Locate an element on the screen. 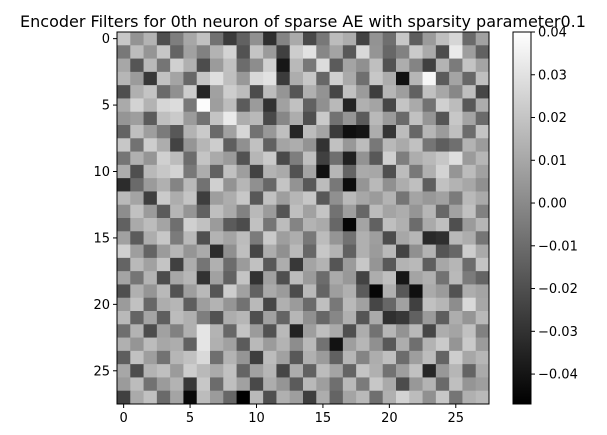  colorbar-tick-label: 0.04 is located at coordinates (552, 33).